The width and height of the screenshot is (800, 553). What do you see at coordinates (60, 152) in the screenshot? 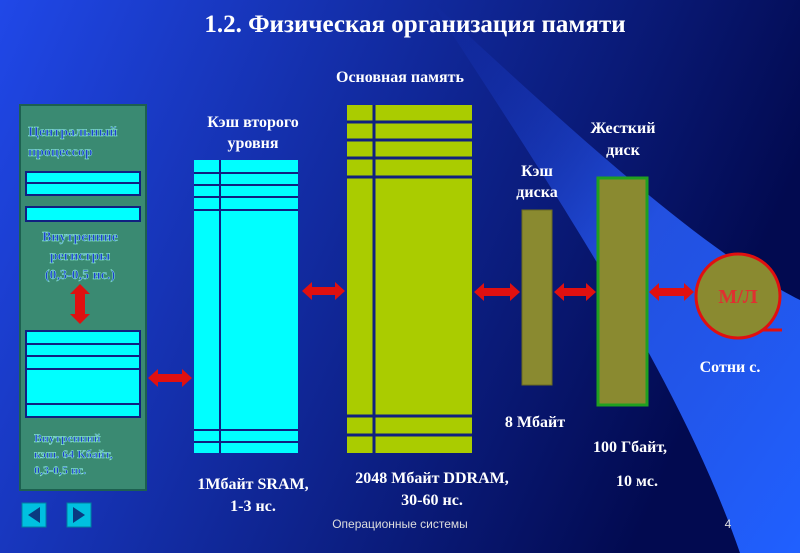
I see `cpu-label: процессор` at bounding box center [60, 152].